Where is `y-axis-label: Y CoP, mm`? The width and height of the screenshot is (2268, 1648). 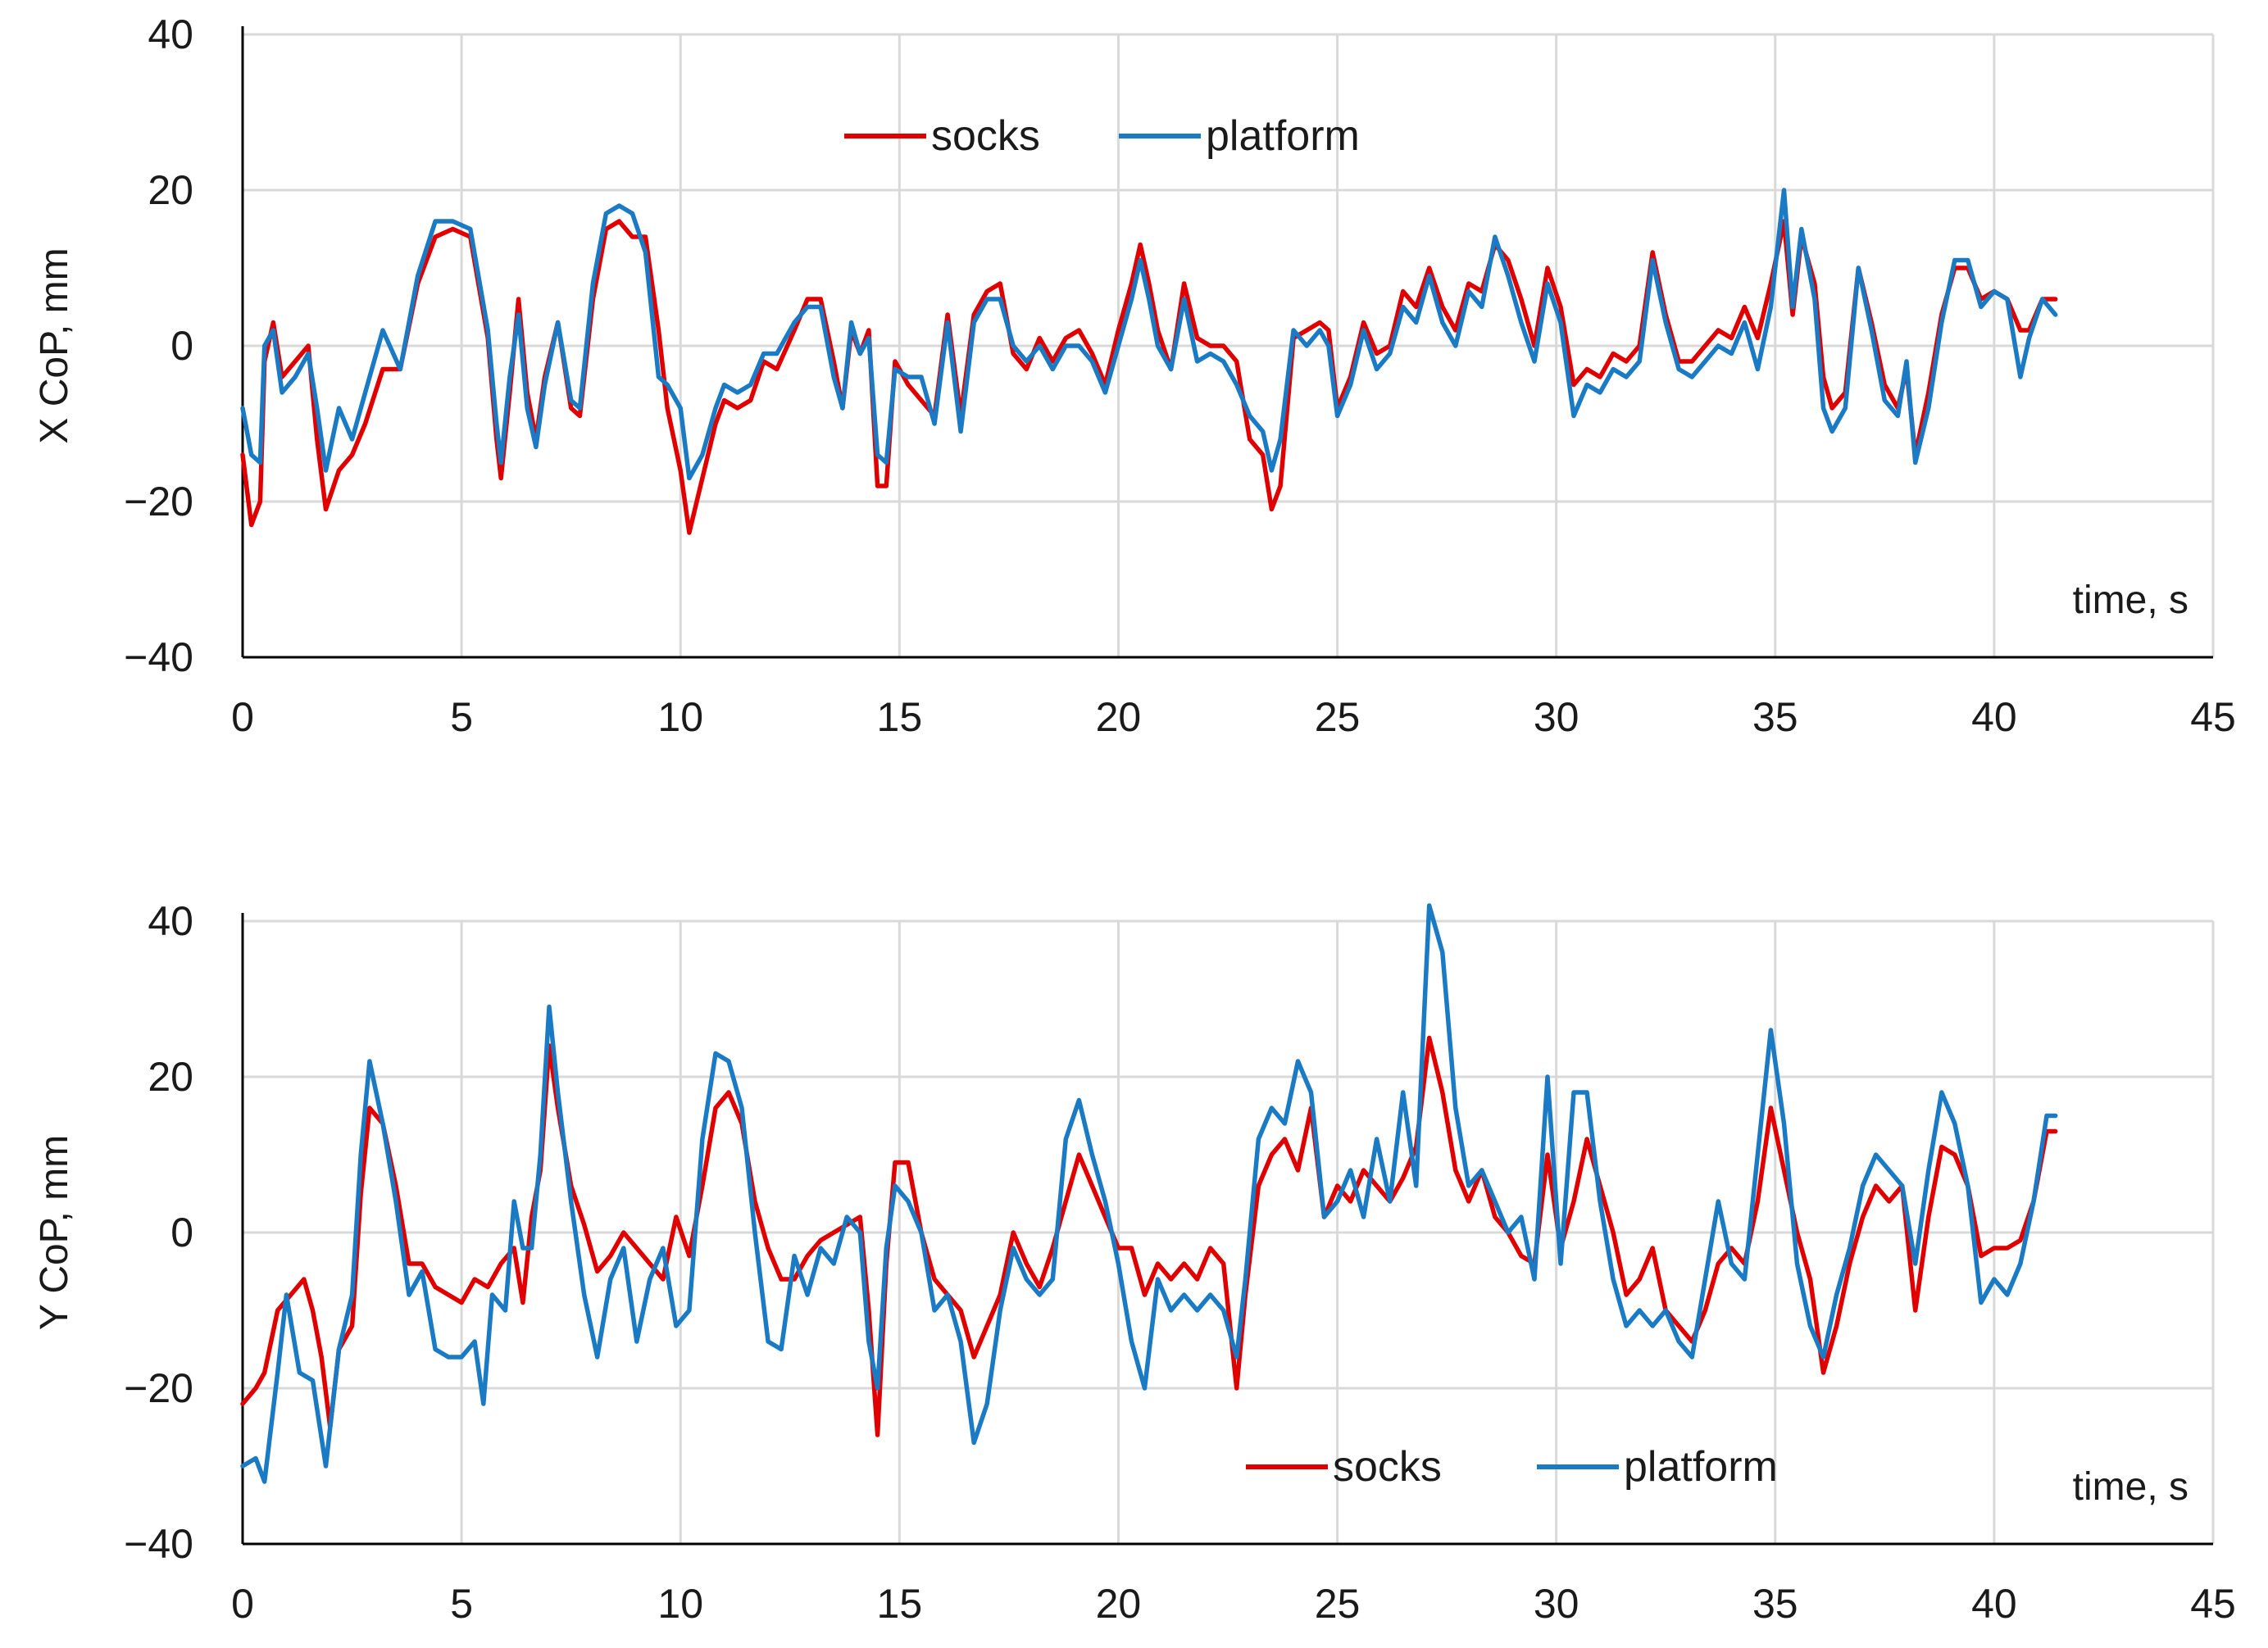 y-axis-label: Y CoP, mm is located at coordinates (54, 1232).